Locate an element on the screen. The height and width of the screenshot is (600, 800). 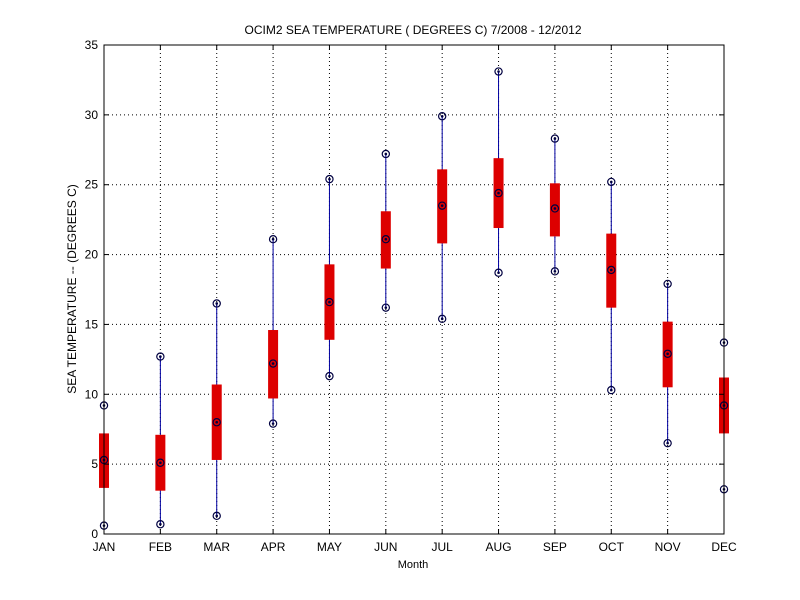
y-tick-label: 5 is located at coordinates (94, 464).